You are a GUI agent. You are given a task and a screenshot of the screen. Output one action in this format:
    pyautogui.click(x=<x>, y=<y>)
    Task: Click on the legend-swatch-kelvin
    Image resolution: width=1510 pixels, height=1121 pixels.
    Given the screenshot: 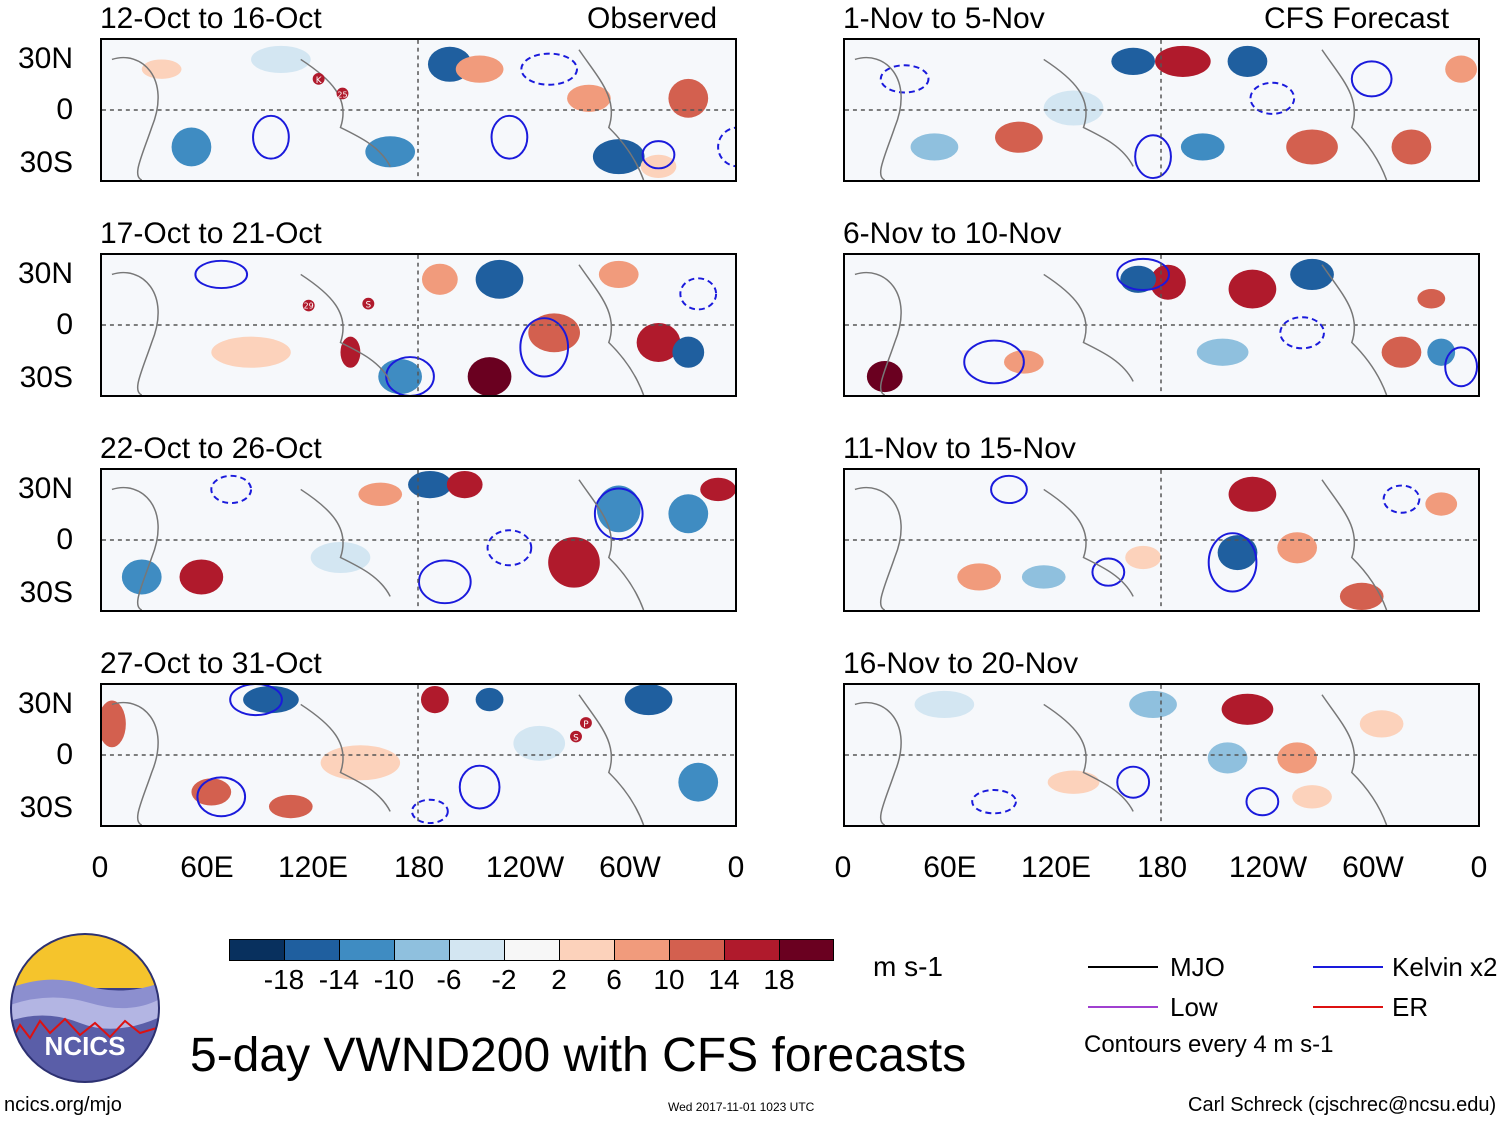 What is the action you would take?
    pyautogui.click(x=1348, y=967)
    